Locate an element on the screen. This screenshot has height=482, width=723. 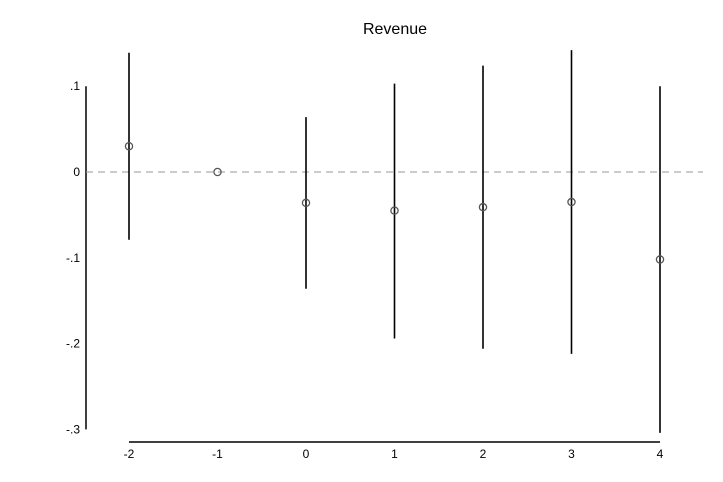
x-tick-label: 4 is located at coordinates (660, 454).